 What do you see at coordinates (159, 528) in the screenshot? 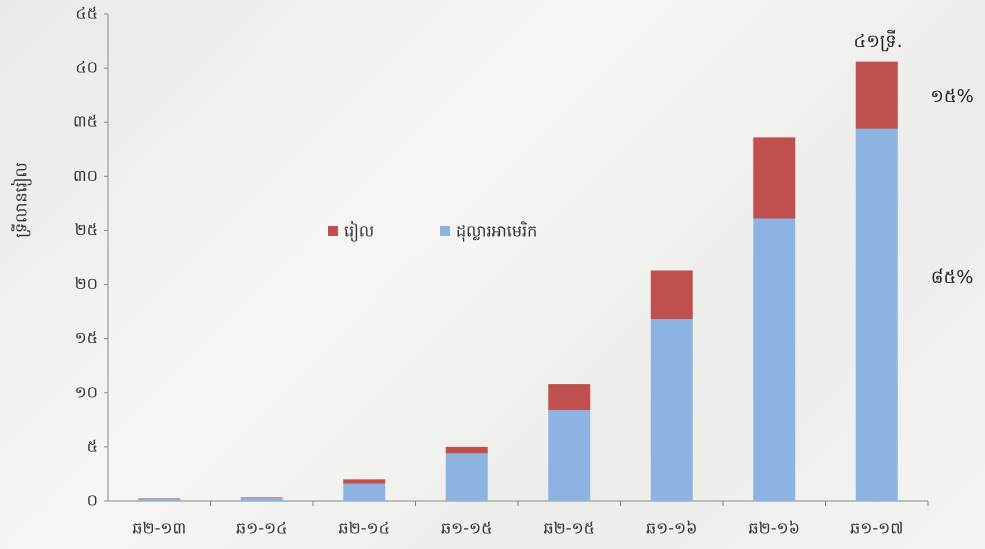
I see `x-tick-label: ឆ២-១៣` at bounding box center [159, 528].